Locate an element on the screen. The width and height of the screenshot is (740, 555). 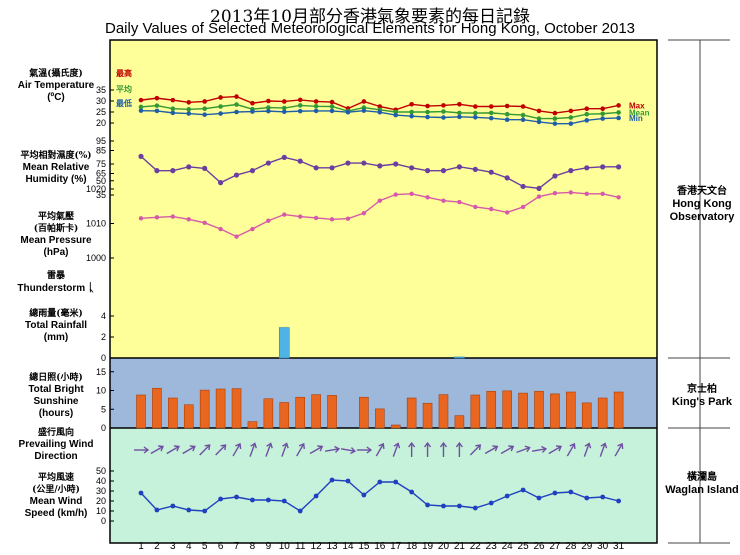
day-label: 9 is located at coordinates (269, 546).